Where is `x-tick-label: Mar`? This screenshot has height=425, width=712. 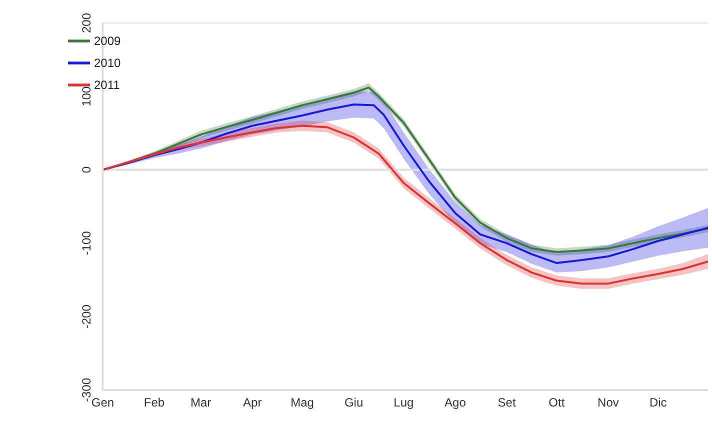
x-tick-label: Mar is located at coordinates (201, 403).